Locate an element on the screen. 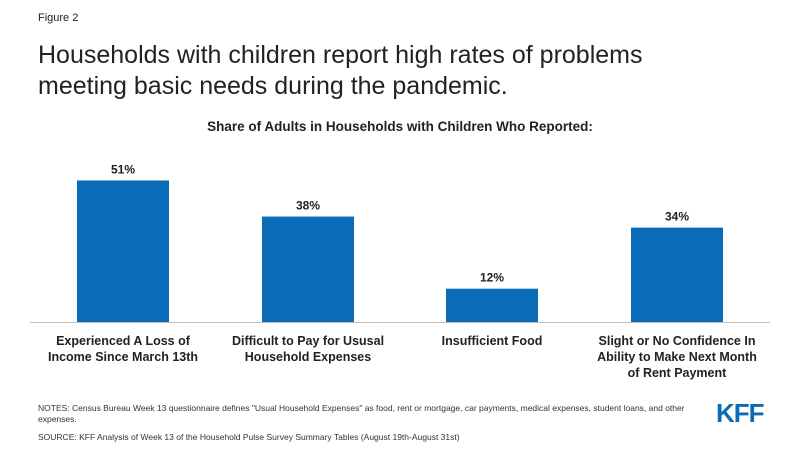 This screenshot has width=800, height=450. category-label: of Rent Payment is located at coordinates (677, 373).